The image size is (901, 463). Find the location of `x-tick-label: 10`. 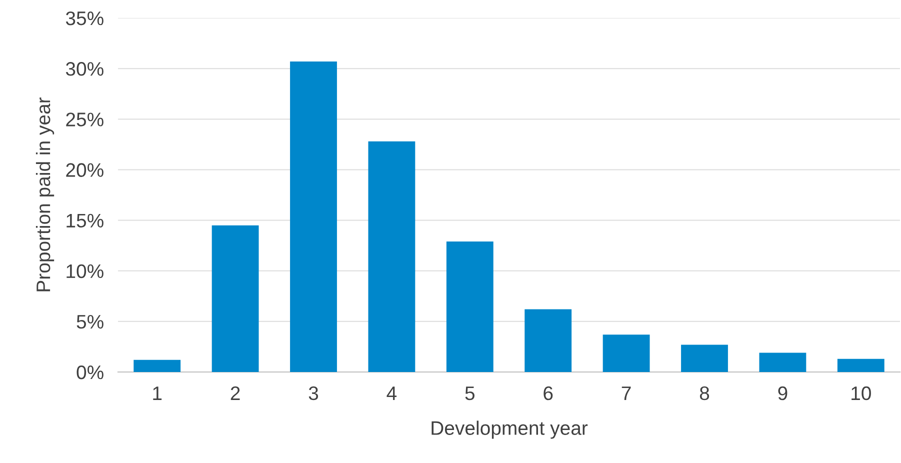

x-tick-label: 10 is located at coordinates (861, 393).